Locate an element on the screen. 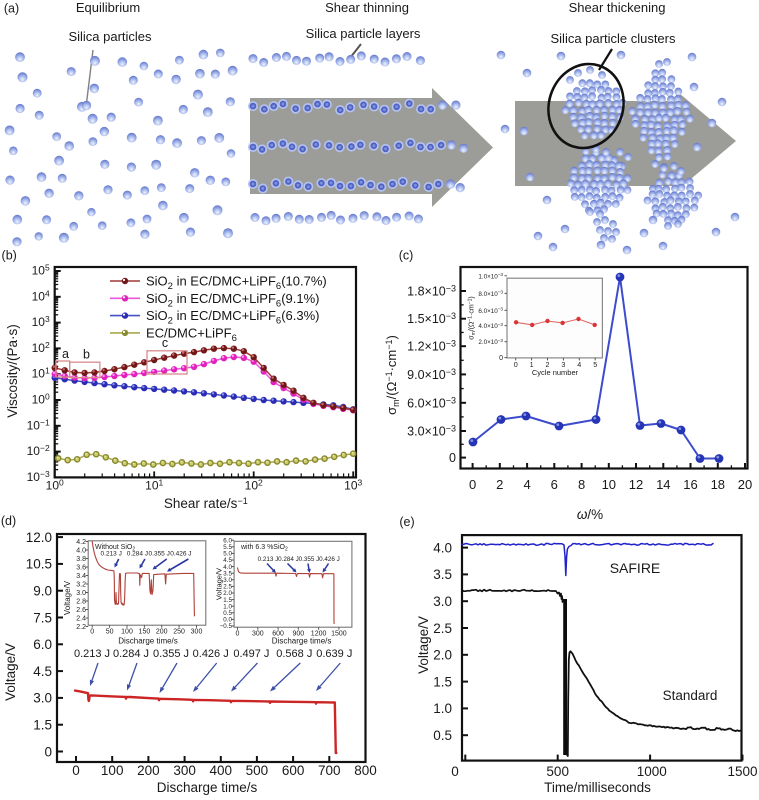 The width and height of the screenshot is (759, 800). svg-text: 4 is located at coordinates (526, 484).